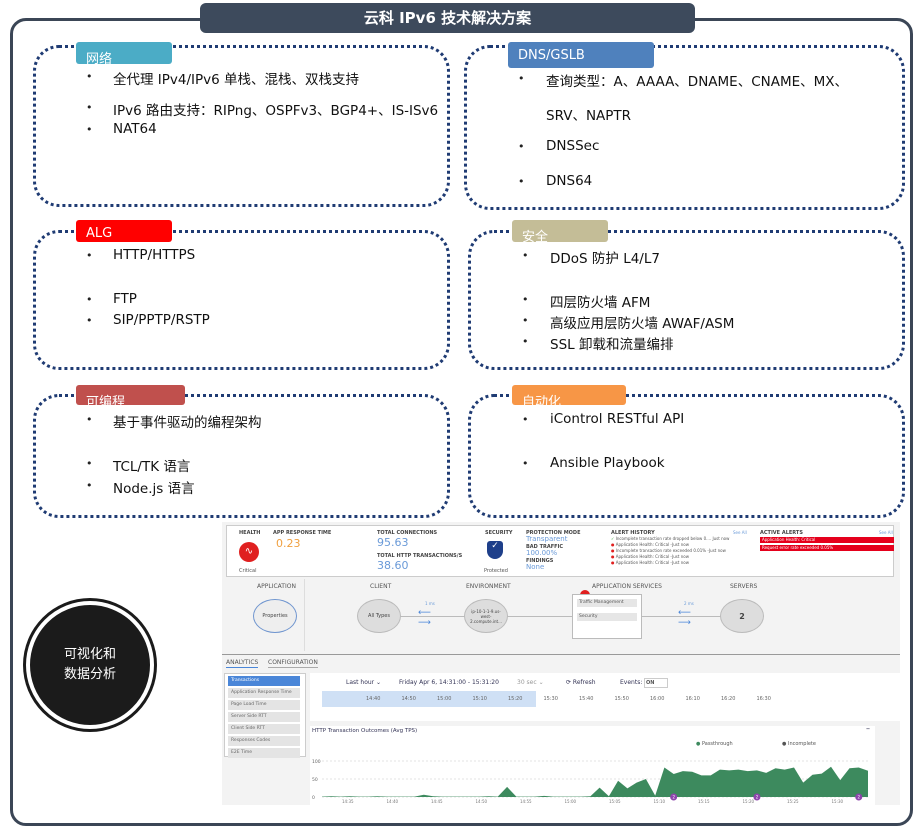  What do you see at coordinates (605, 259) in the screenshot?
I see `section-item: DDoS 防护 L4/L7` at bounding box center [605, 259].